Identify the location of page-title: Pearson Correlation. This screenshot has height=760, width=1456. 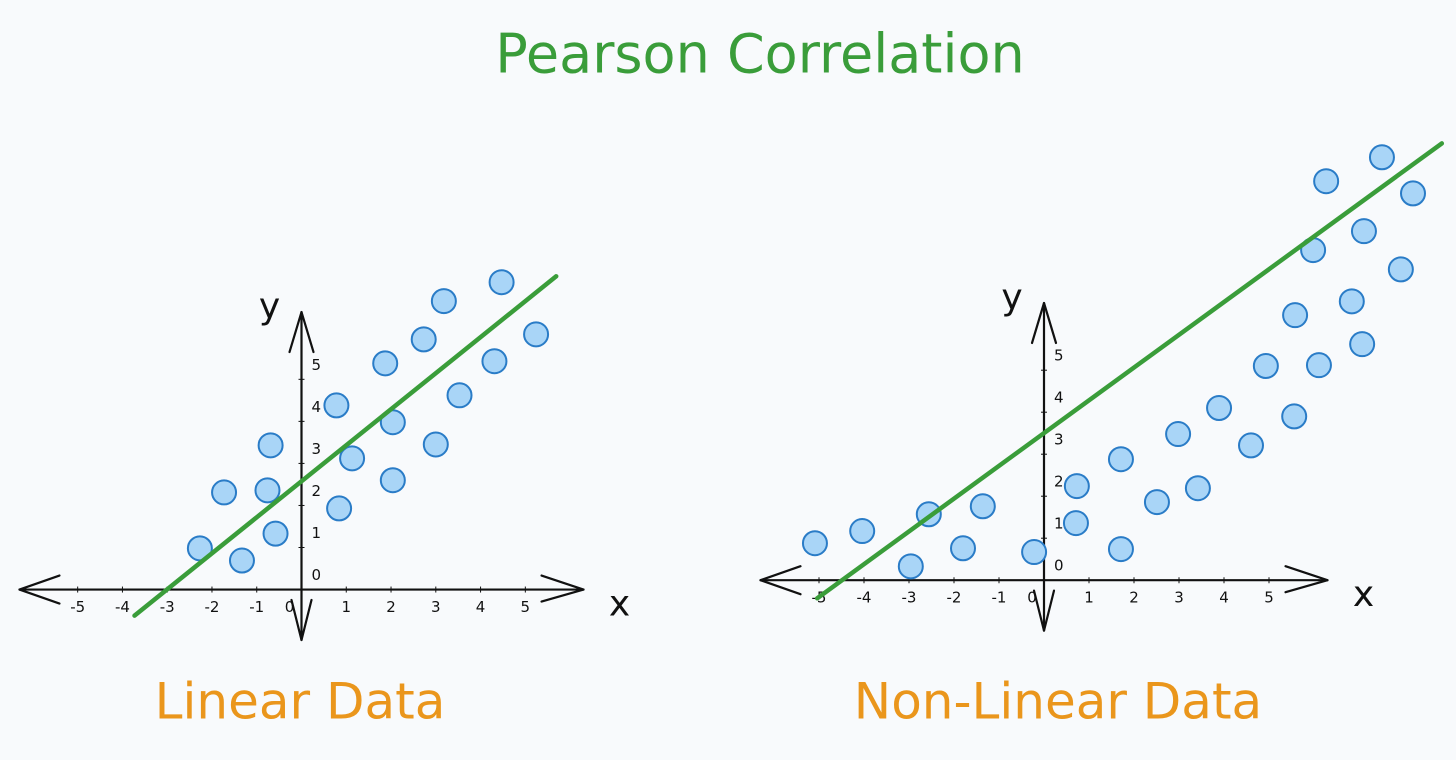
(759, 54).